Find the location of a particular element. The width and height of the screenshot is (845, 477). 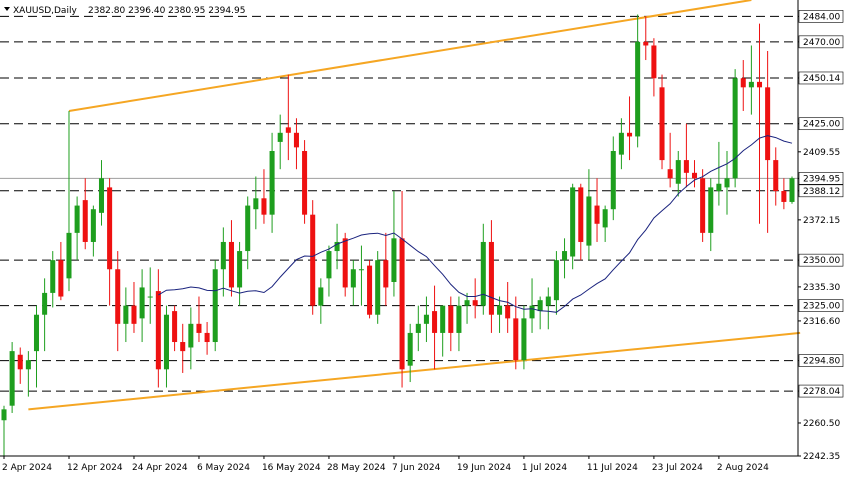

y-tick-label: 2335.30 is located at coordinates (821, 288).